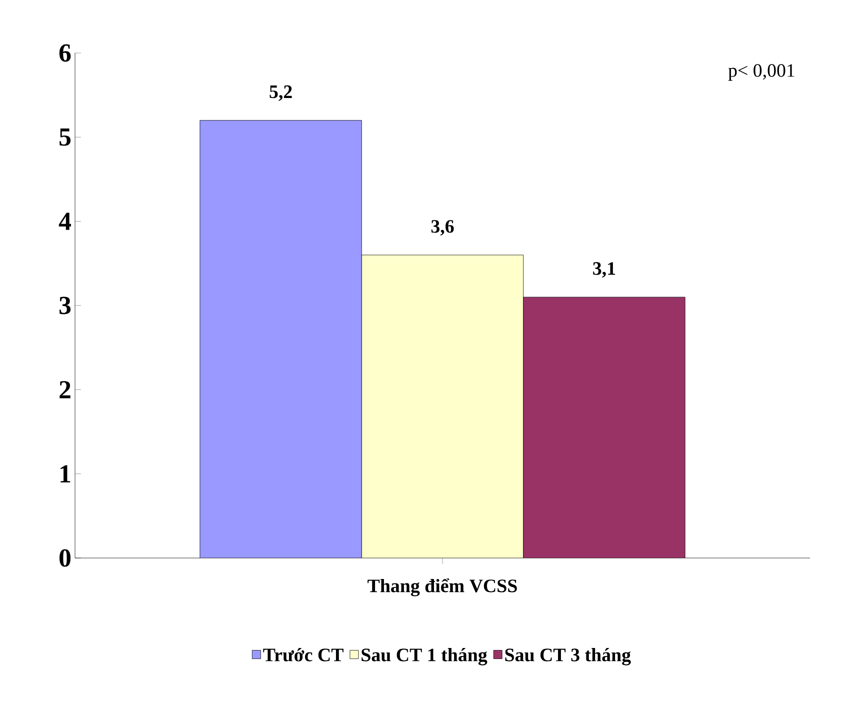 The image size is (863, 706). I want to click on y-tick-label: 6, so click(65, 53).